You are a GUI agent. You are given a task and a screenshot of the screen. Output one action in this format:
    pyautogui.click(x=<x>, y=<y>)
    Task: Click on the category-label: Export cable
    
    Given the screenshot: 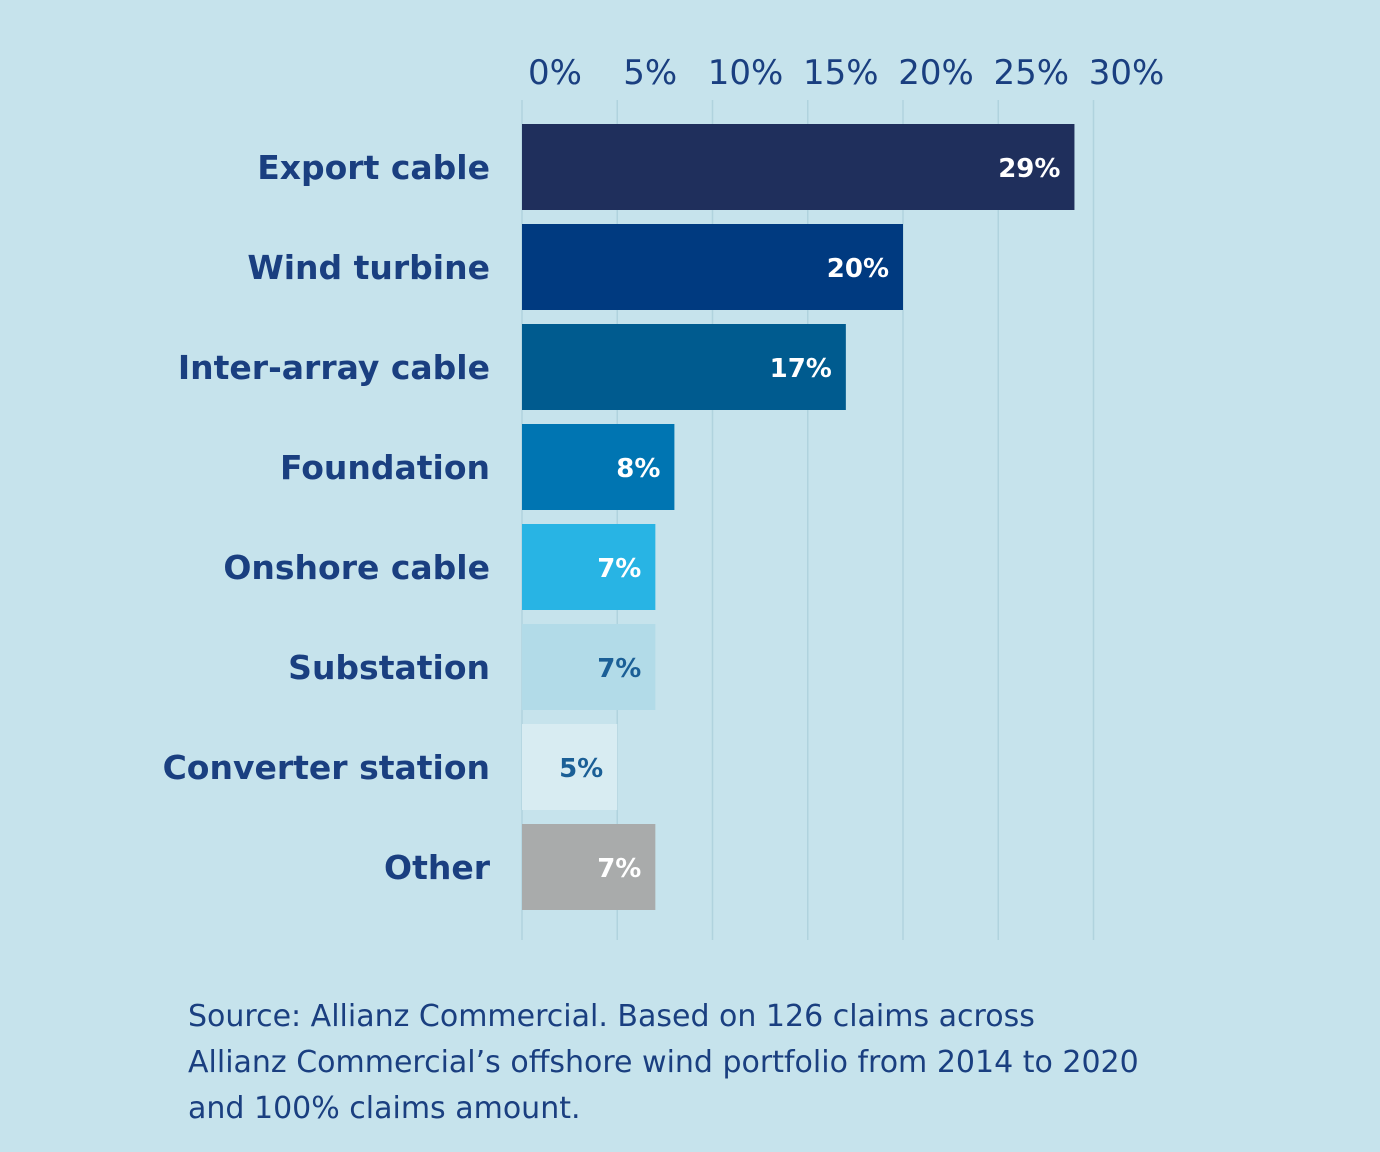 What is the action you would take?
    pyautogui.click(x=373, y=167)
    